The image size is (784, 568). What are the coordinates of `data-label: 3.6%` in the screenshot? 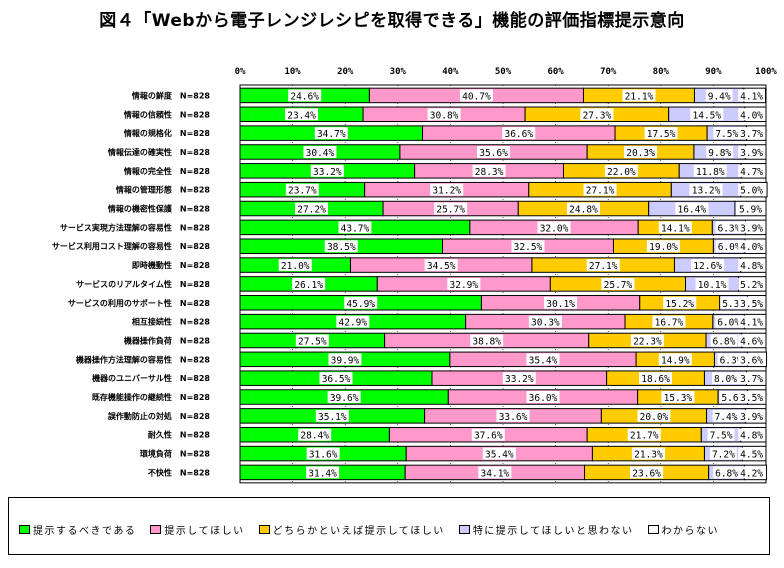 It's located at (751, 360).